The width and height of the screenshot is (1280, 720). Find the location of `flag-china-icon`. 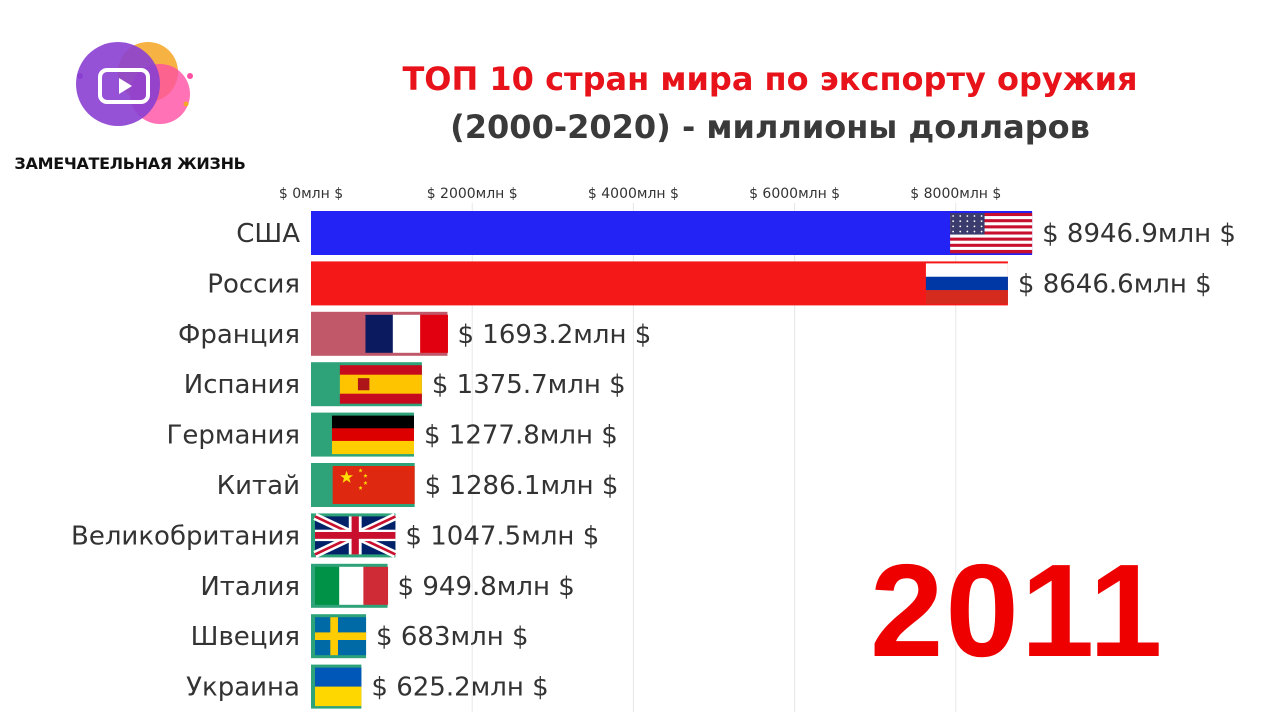

flag-china-icon is located at coordinates (373, 485).